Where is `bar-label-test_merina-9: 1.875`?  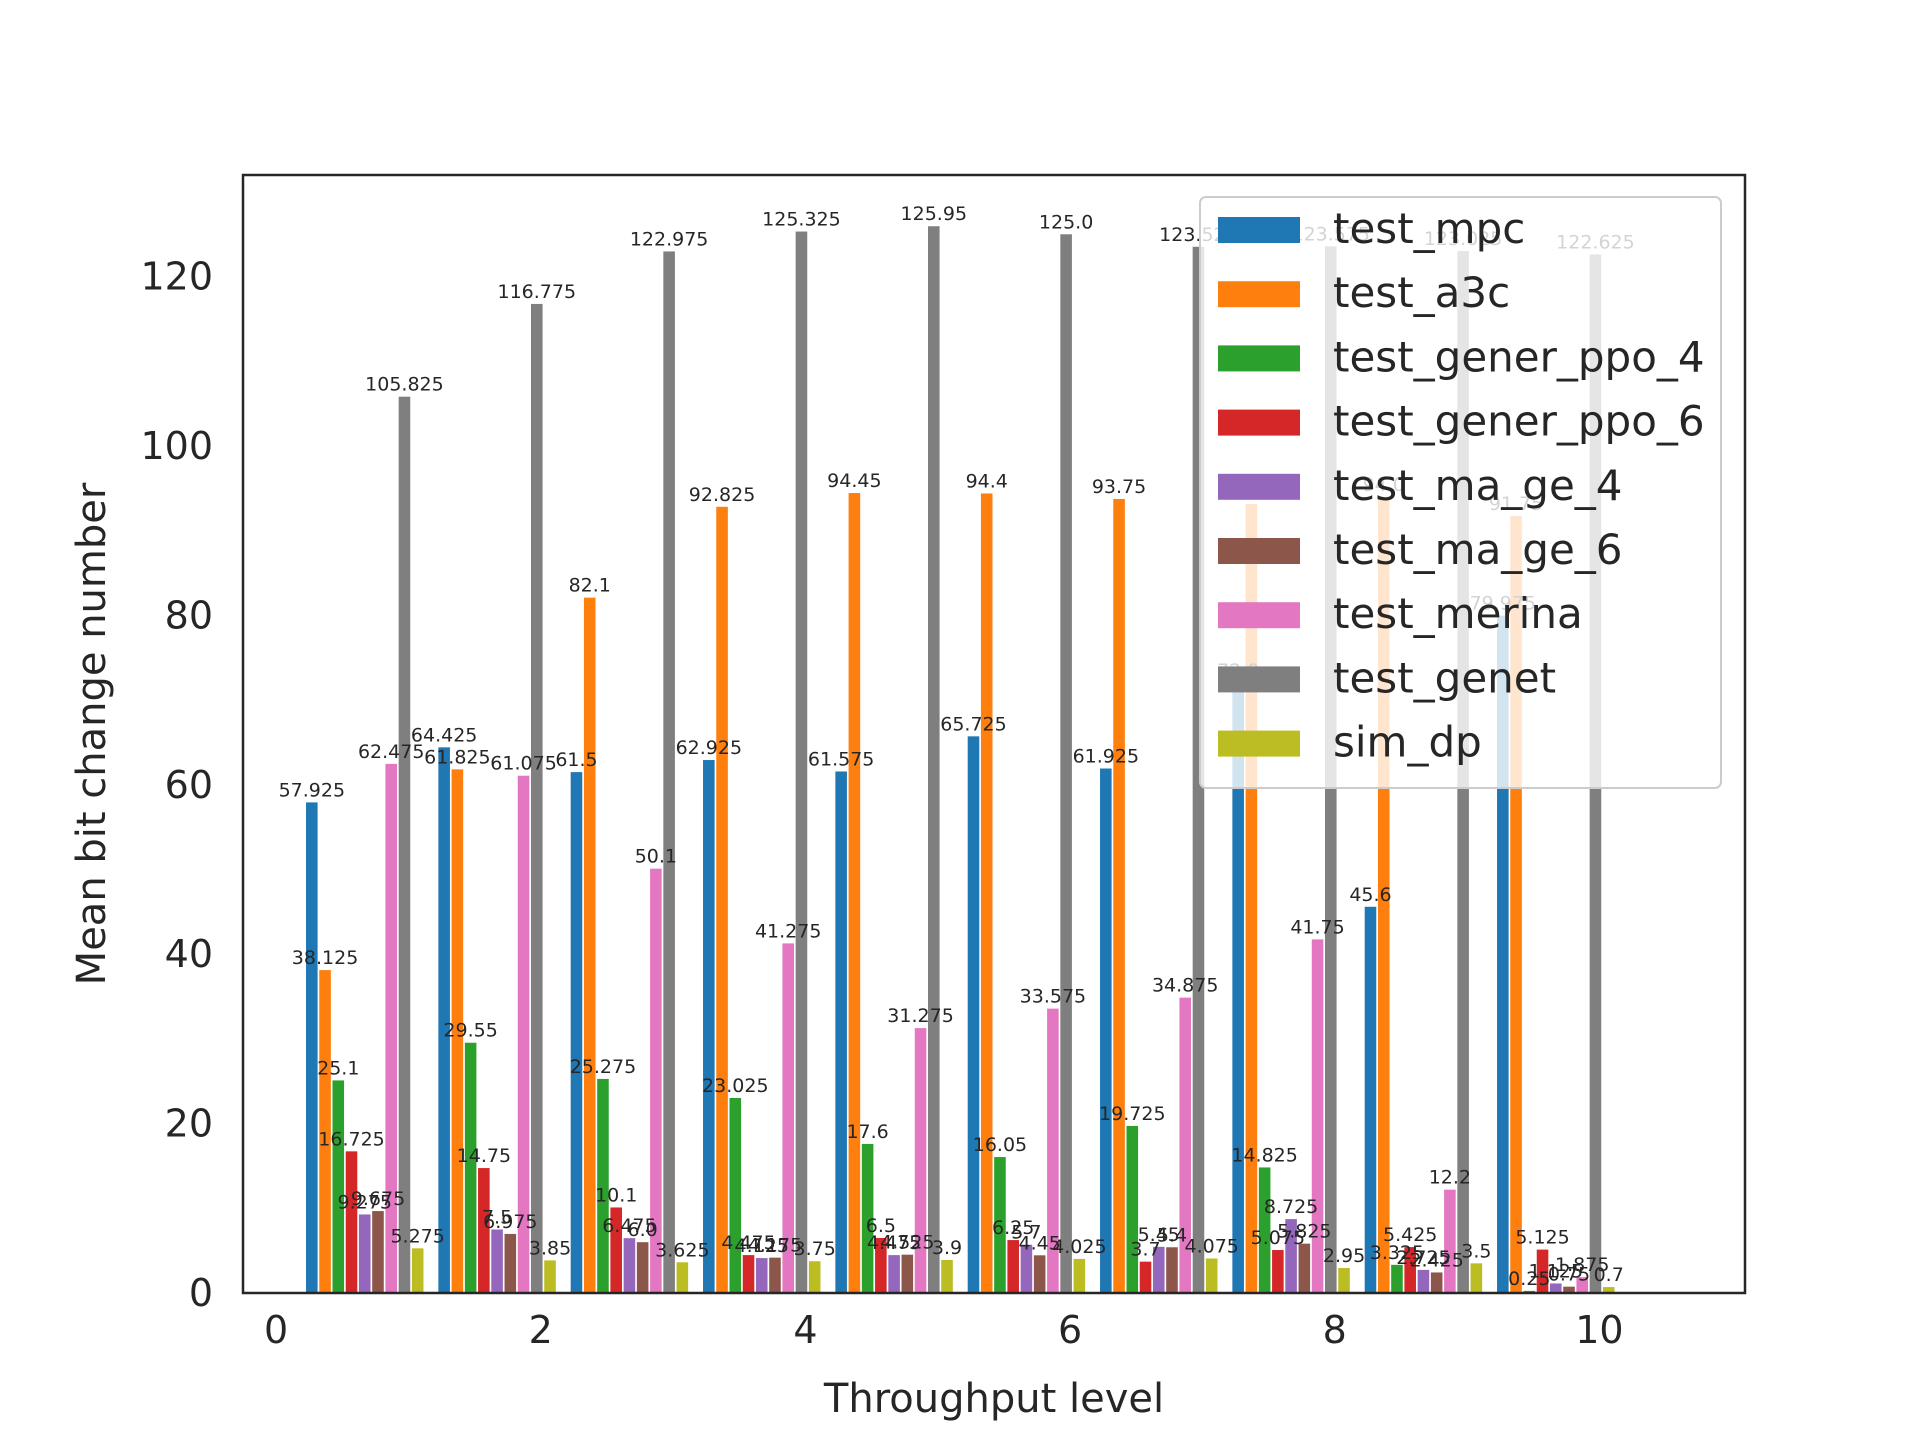 bar-label-test_merina-9: 1.875 is located at coordinates (1582, 1265).